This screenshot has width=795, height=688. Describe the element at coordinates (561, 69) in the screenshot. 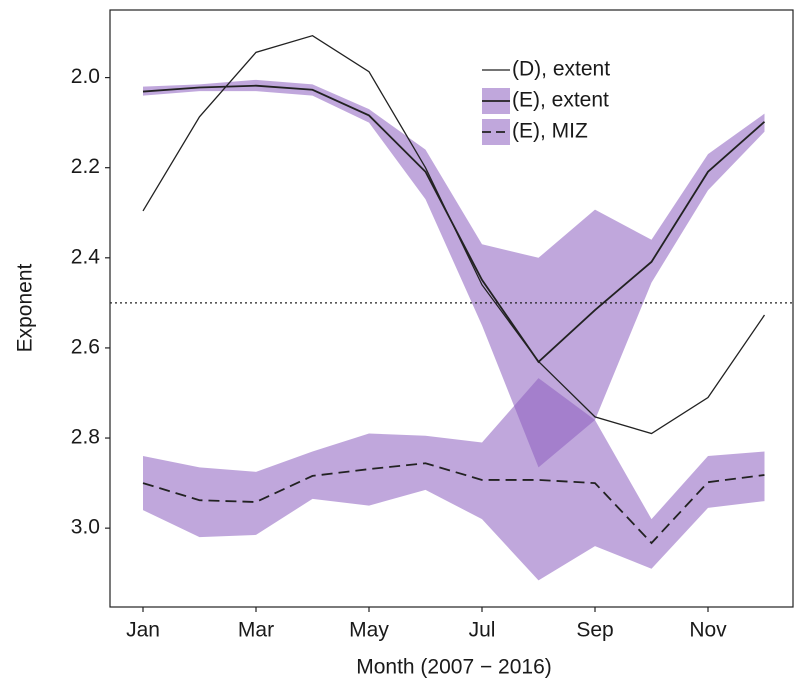

I see `legend-label: (D), extent` at that location.